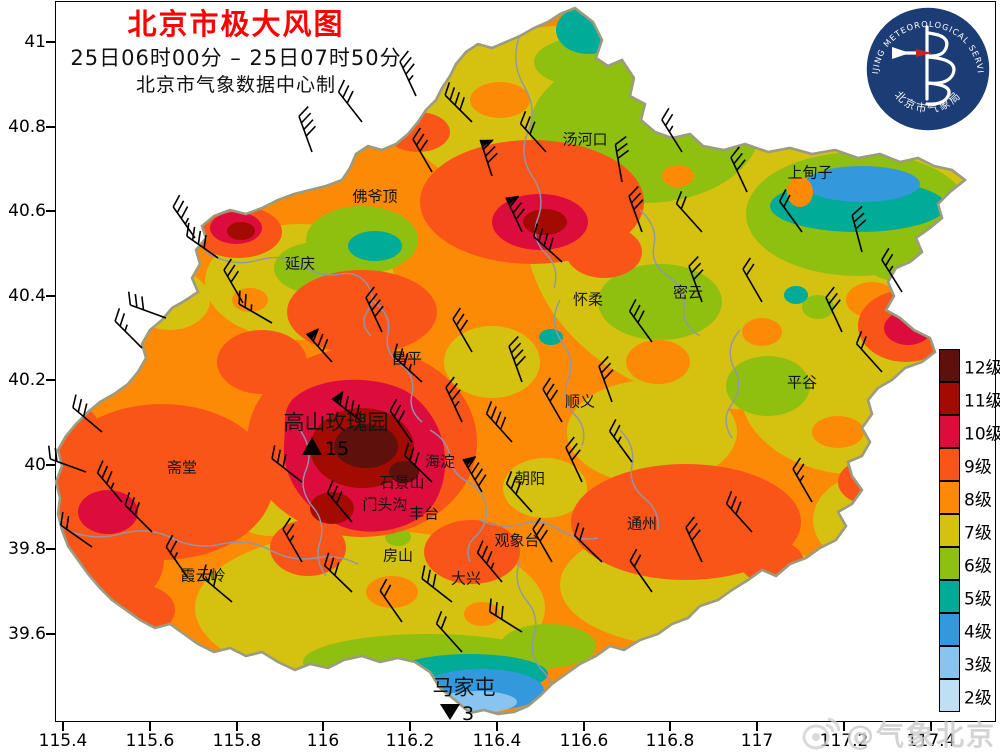  I want to click on title-block: 北京市极大风图 25日06时00分 – 25日07时50分 北京市气象数据中心制, so click(236, 51).